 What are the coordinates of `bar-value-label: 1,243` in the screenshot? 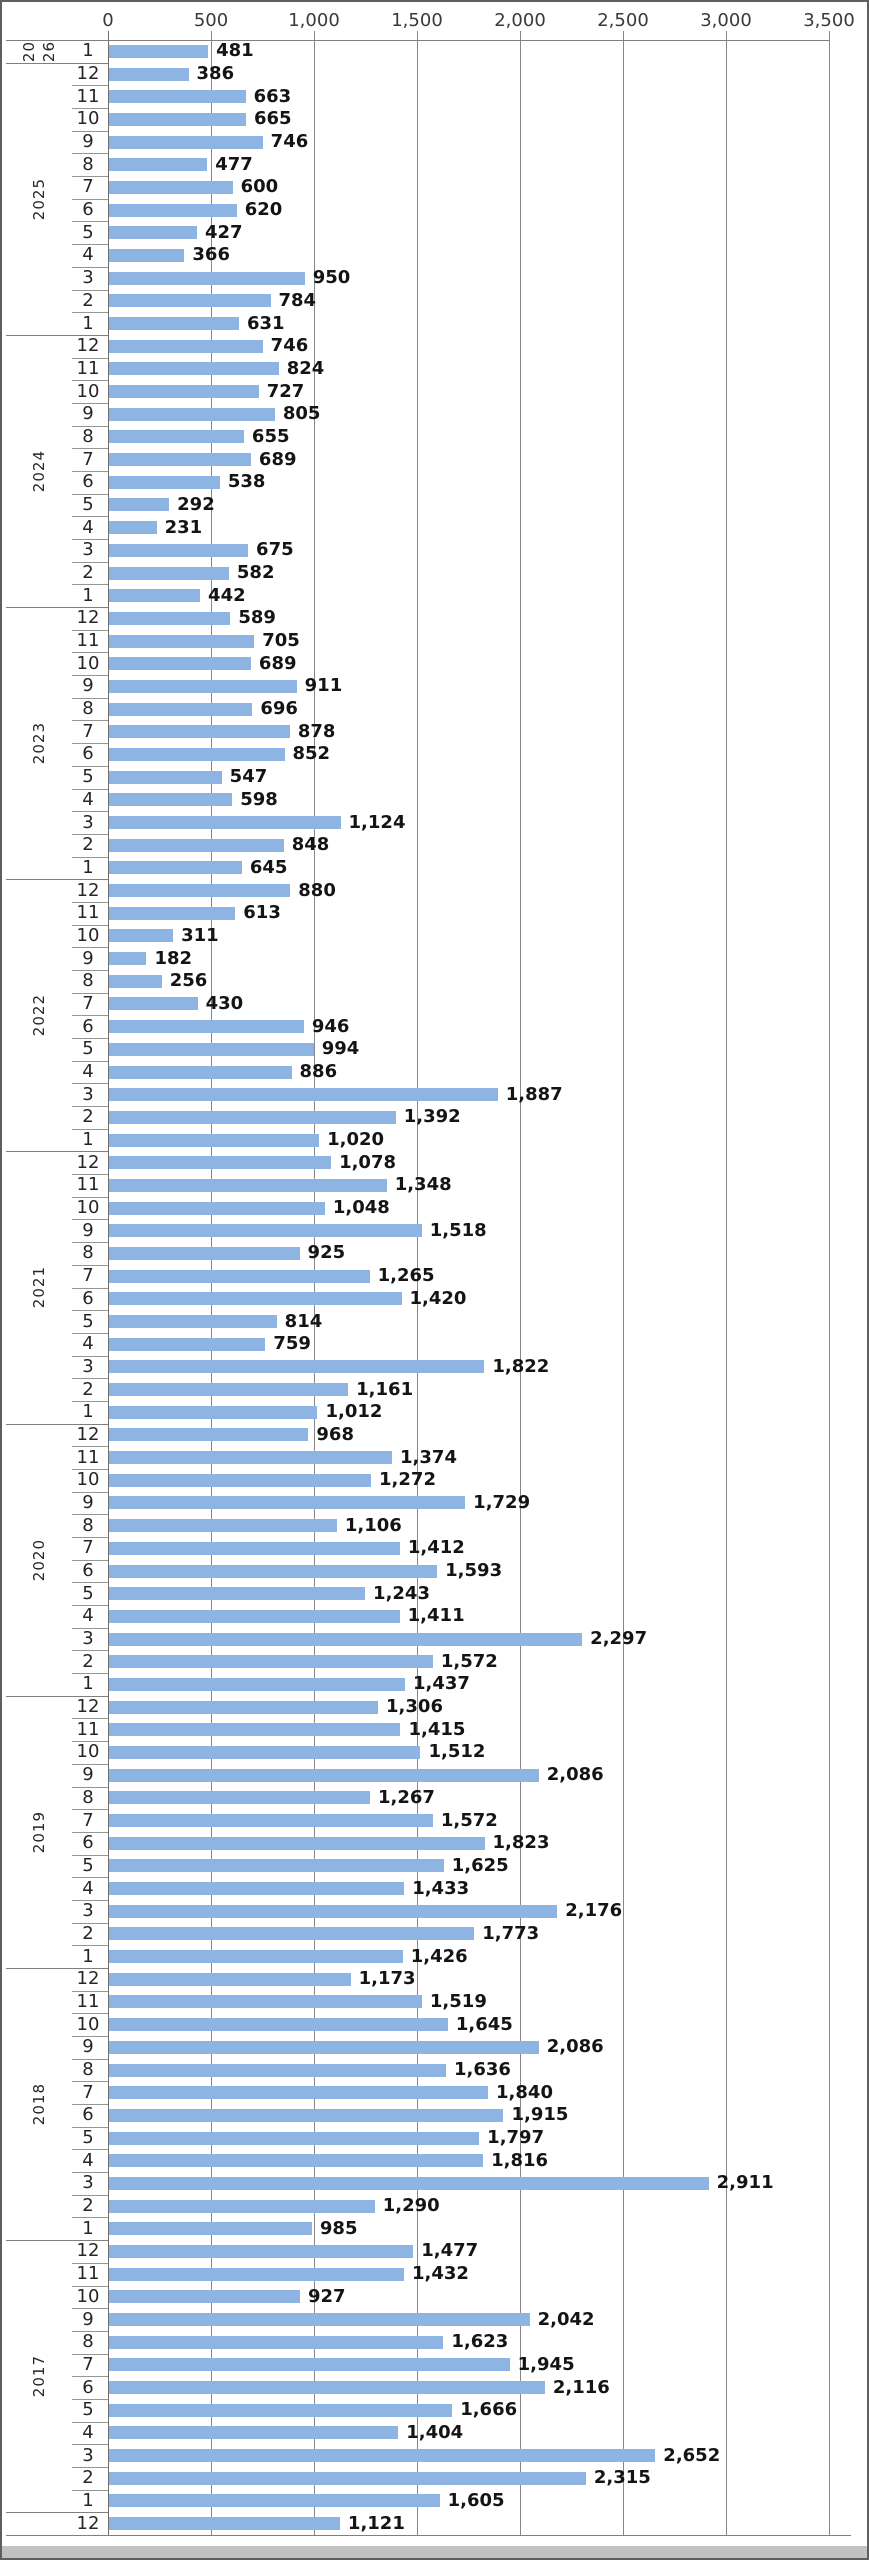 It's located at (401, 1593).